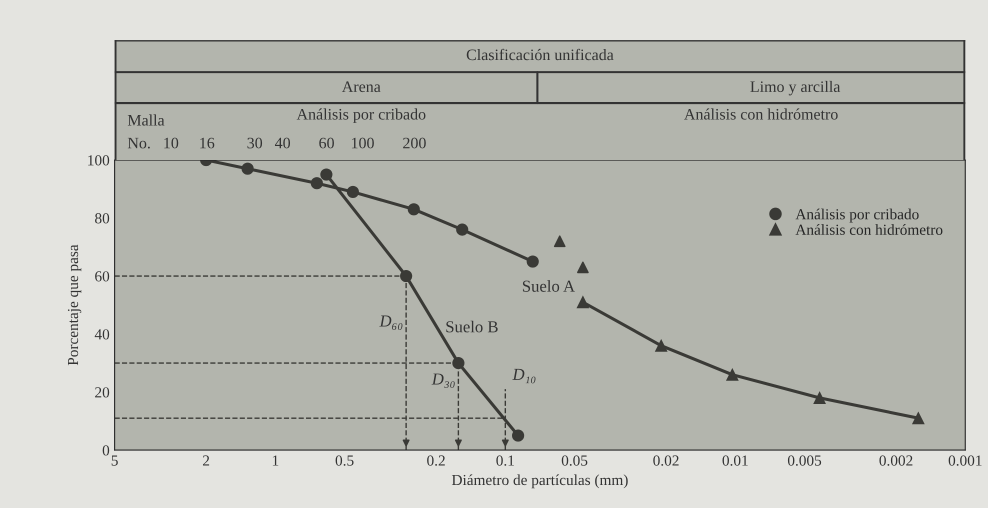 The image size is (988, 508). What do you see at coordinates (666, 460) in the screenshot?
I see `x-tick-label: 0.02` at bounding box center [666, 460].